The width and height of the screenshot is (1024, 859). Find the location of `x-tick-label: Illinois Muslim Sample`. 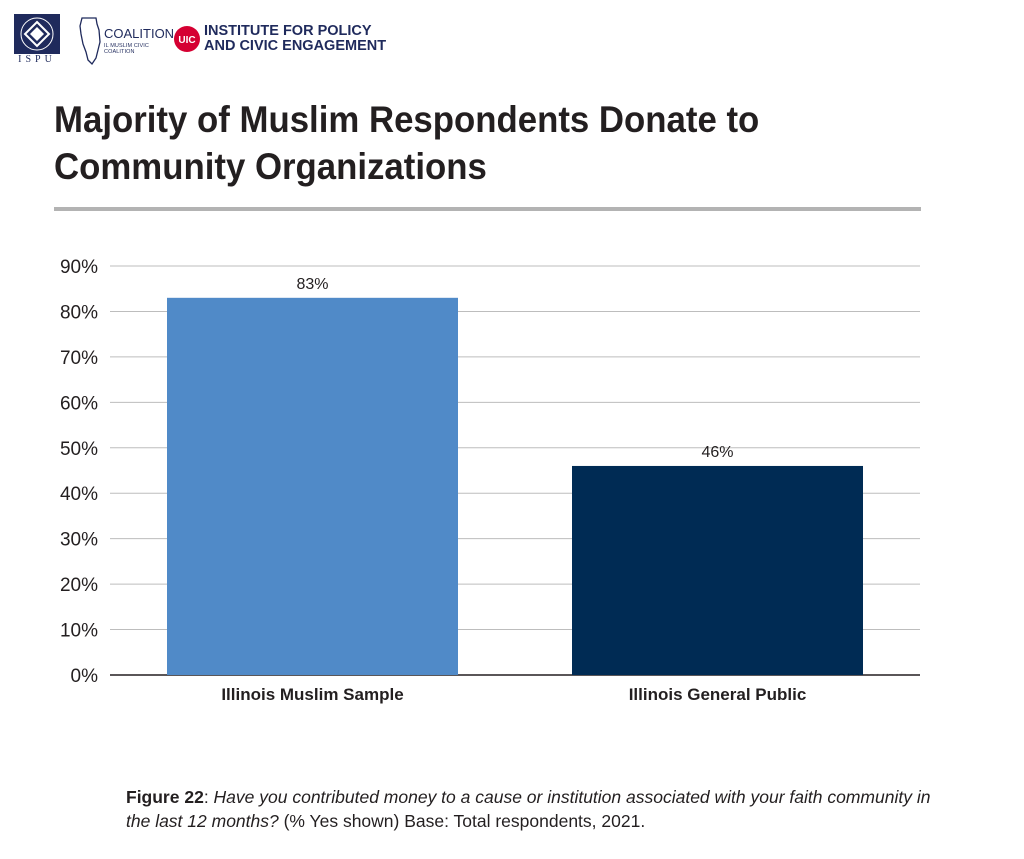

x-tick-label: Illinois Muslim Sample is located at coordinates (312, 694).